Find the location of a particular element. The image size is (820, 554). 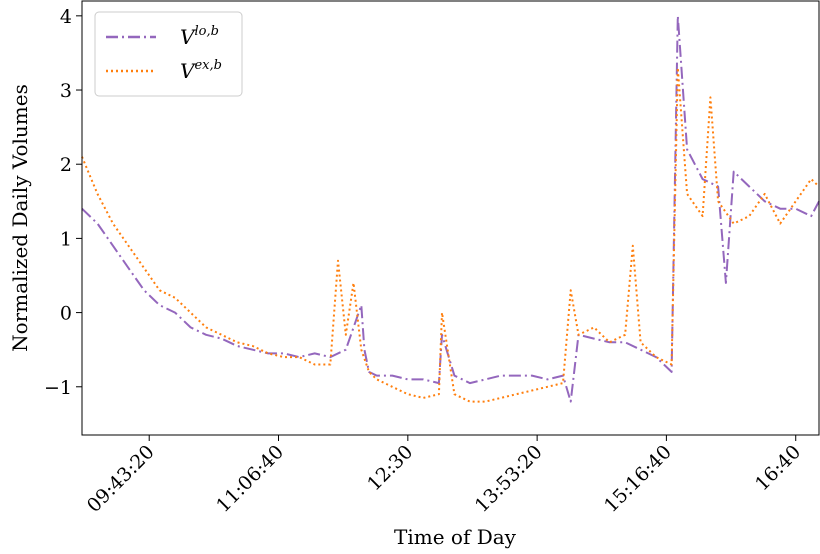

y-tick-label: 3 is located at coordinates (66, 91).